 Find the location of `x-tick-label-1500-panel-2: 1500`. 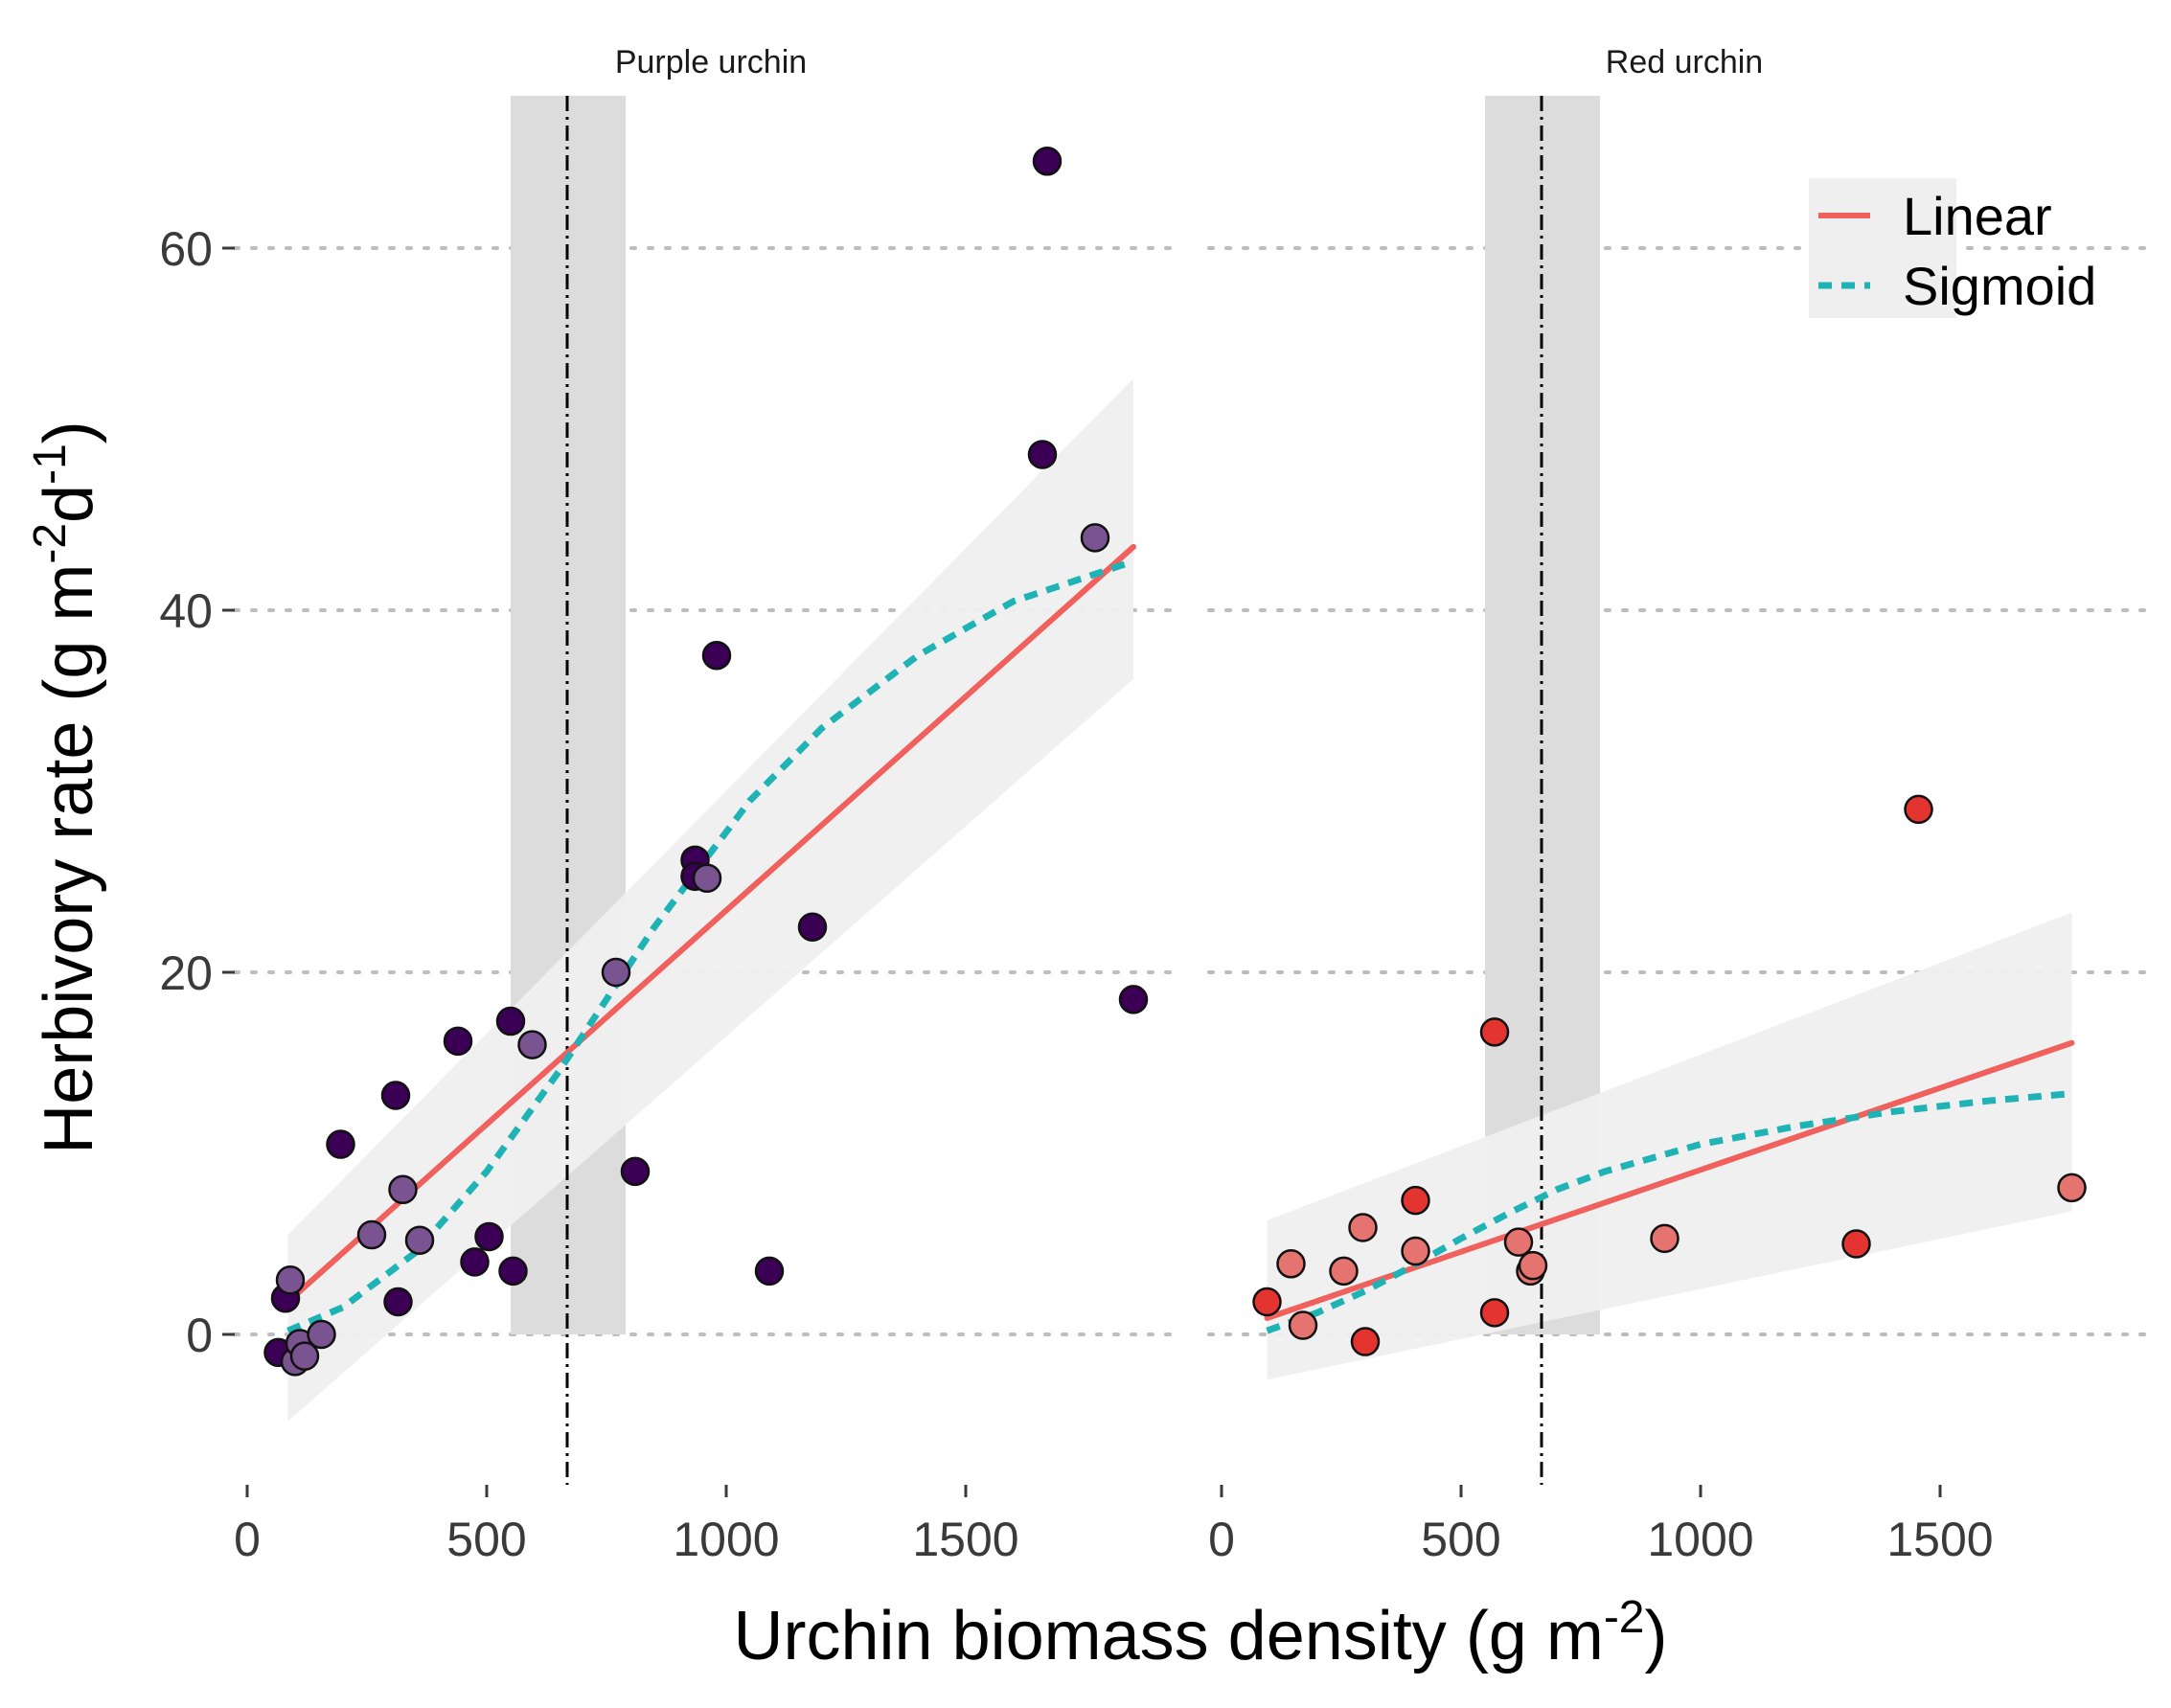

x-tick-label-1500-panel-2: 1500 is located at coordinates (1939, 1539).